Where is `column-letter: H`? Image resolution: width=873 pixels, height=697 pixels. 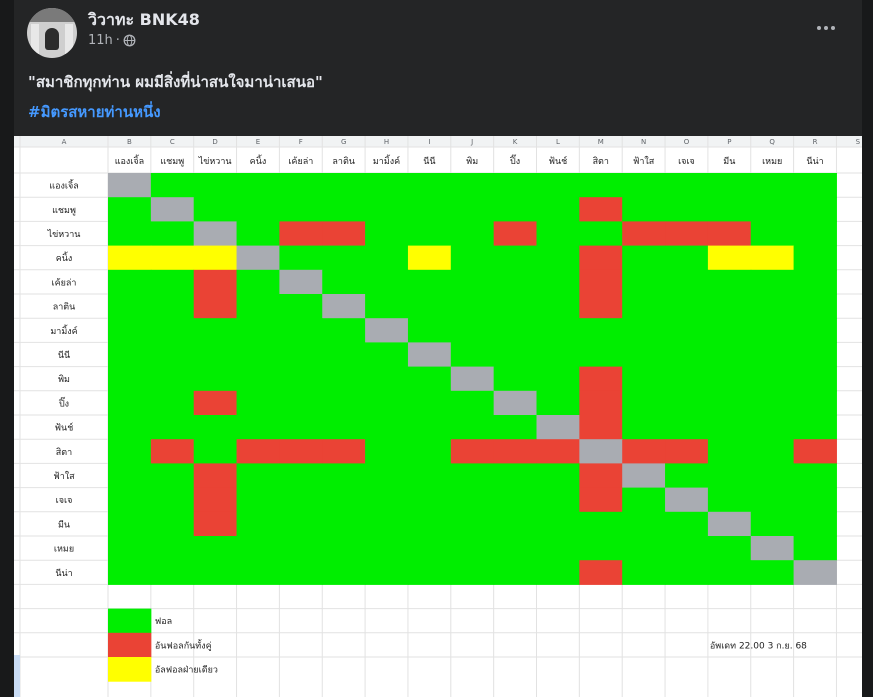
column-letter: H is located at coordinates (386, 142).